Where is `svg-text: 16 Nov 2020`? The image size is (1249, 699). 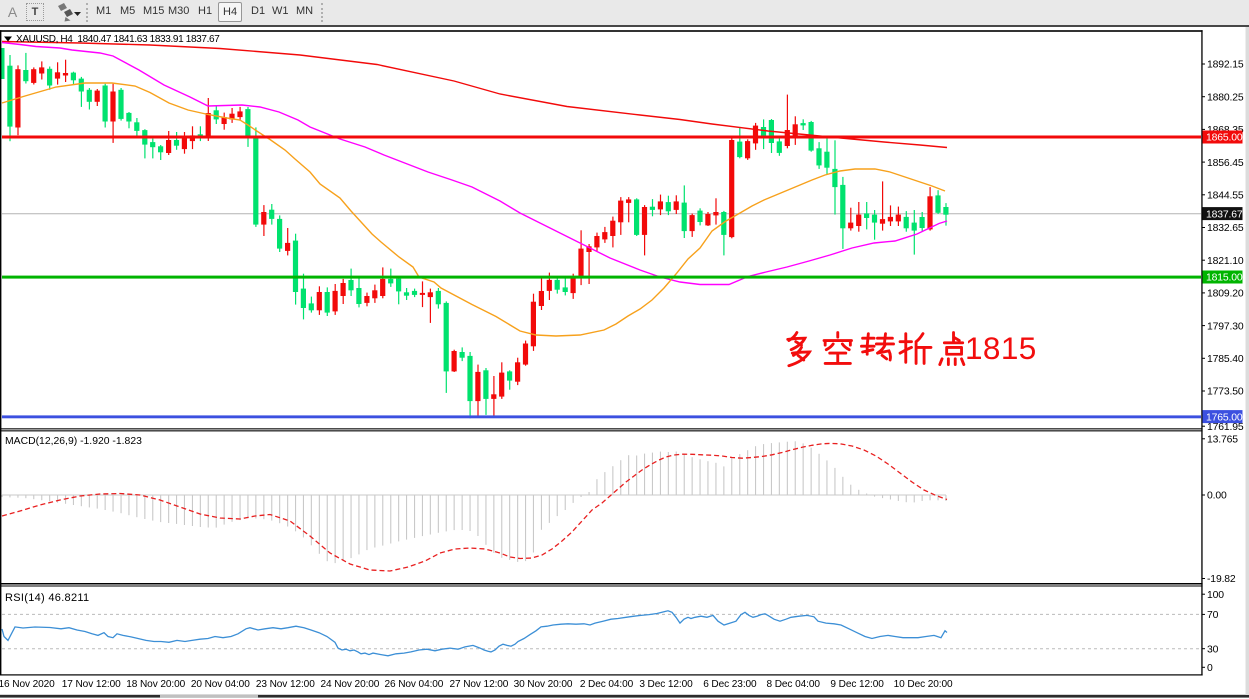 svg-text: 16 Nov 2020 is located at coordinates (27, 684).